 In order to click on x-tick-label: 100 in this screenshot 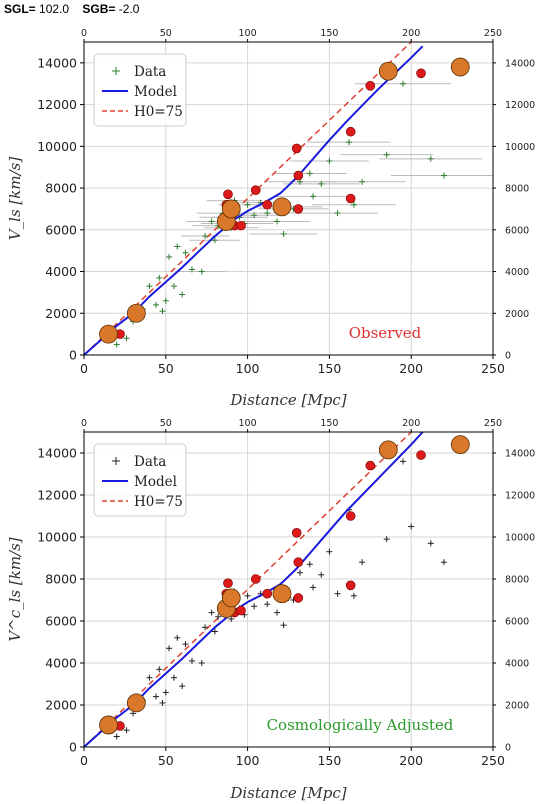, I will do `click(248, 368)`.